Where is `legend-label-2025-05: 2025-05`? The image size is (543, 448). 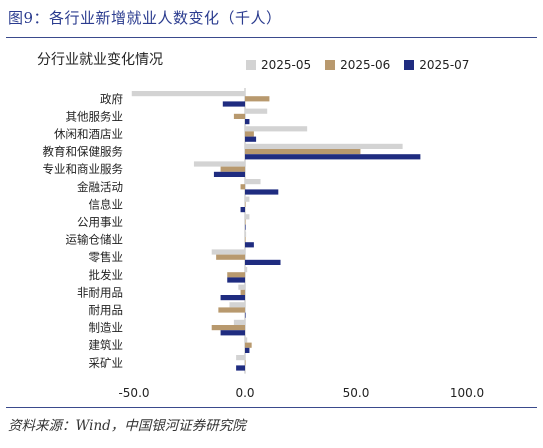 legend-label-2025-05: 2025-05 is located at coordinates (286, 65).